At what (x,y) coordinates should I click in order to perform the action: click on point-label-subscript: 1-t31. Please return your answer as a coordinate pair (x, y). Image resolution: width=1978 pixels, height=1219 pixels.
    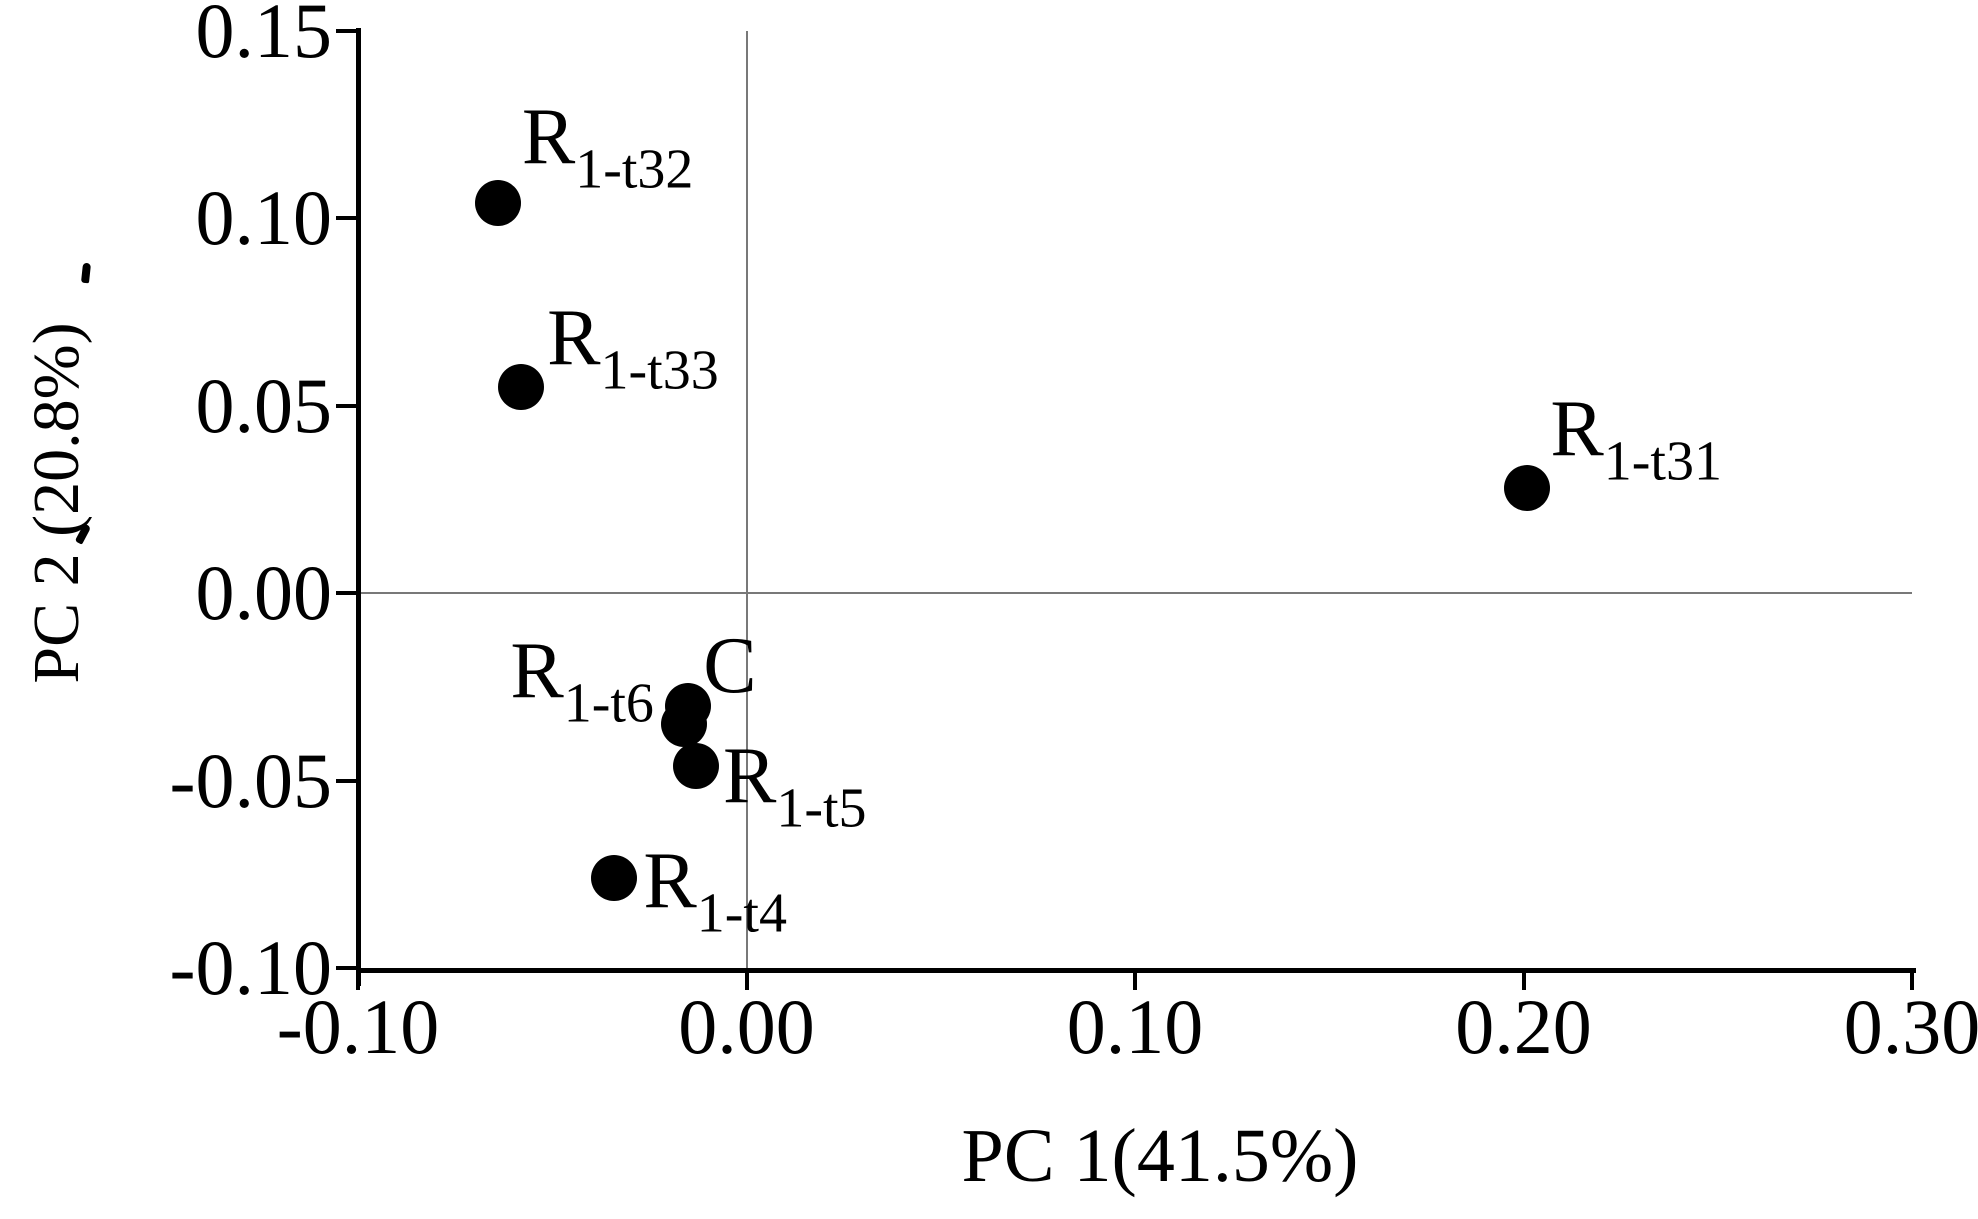
    Looking at the image, I should click on (1662, 461).